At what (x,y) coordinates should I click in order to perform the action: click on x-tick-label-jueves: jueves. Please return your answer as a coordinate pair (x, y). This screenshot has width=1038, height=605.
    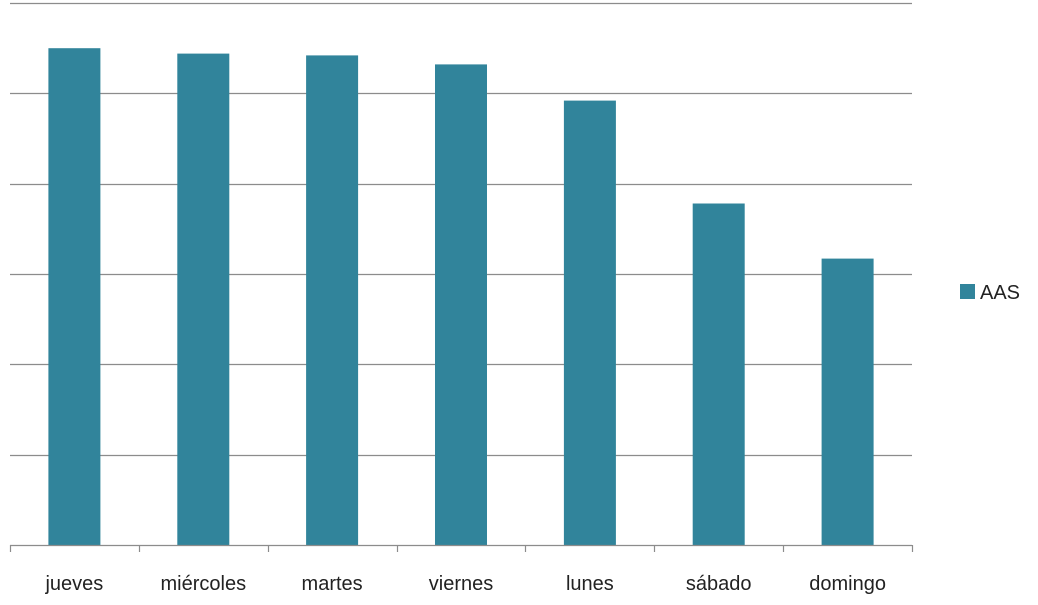
    Looking at the image, I should click on (73, 584).